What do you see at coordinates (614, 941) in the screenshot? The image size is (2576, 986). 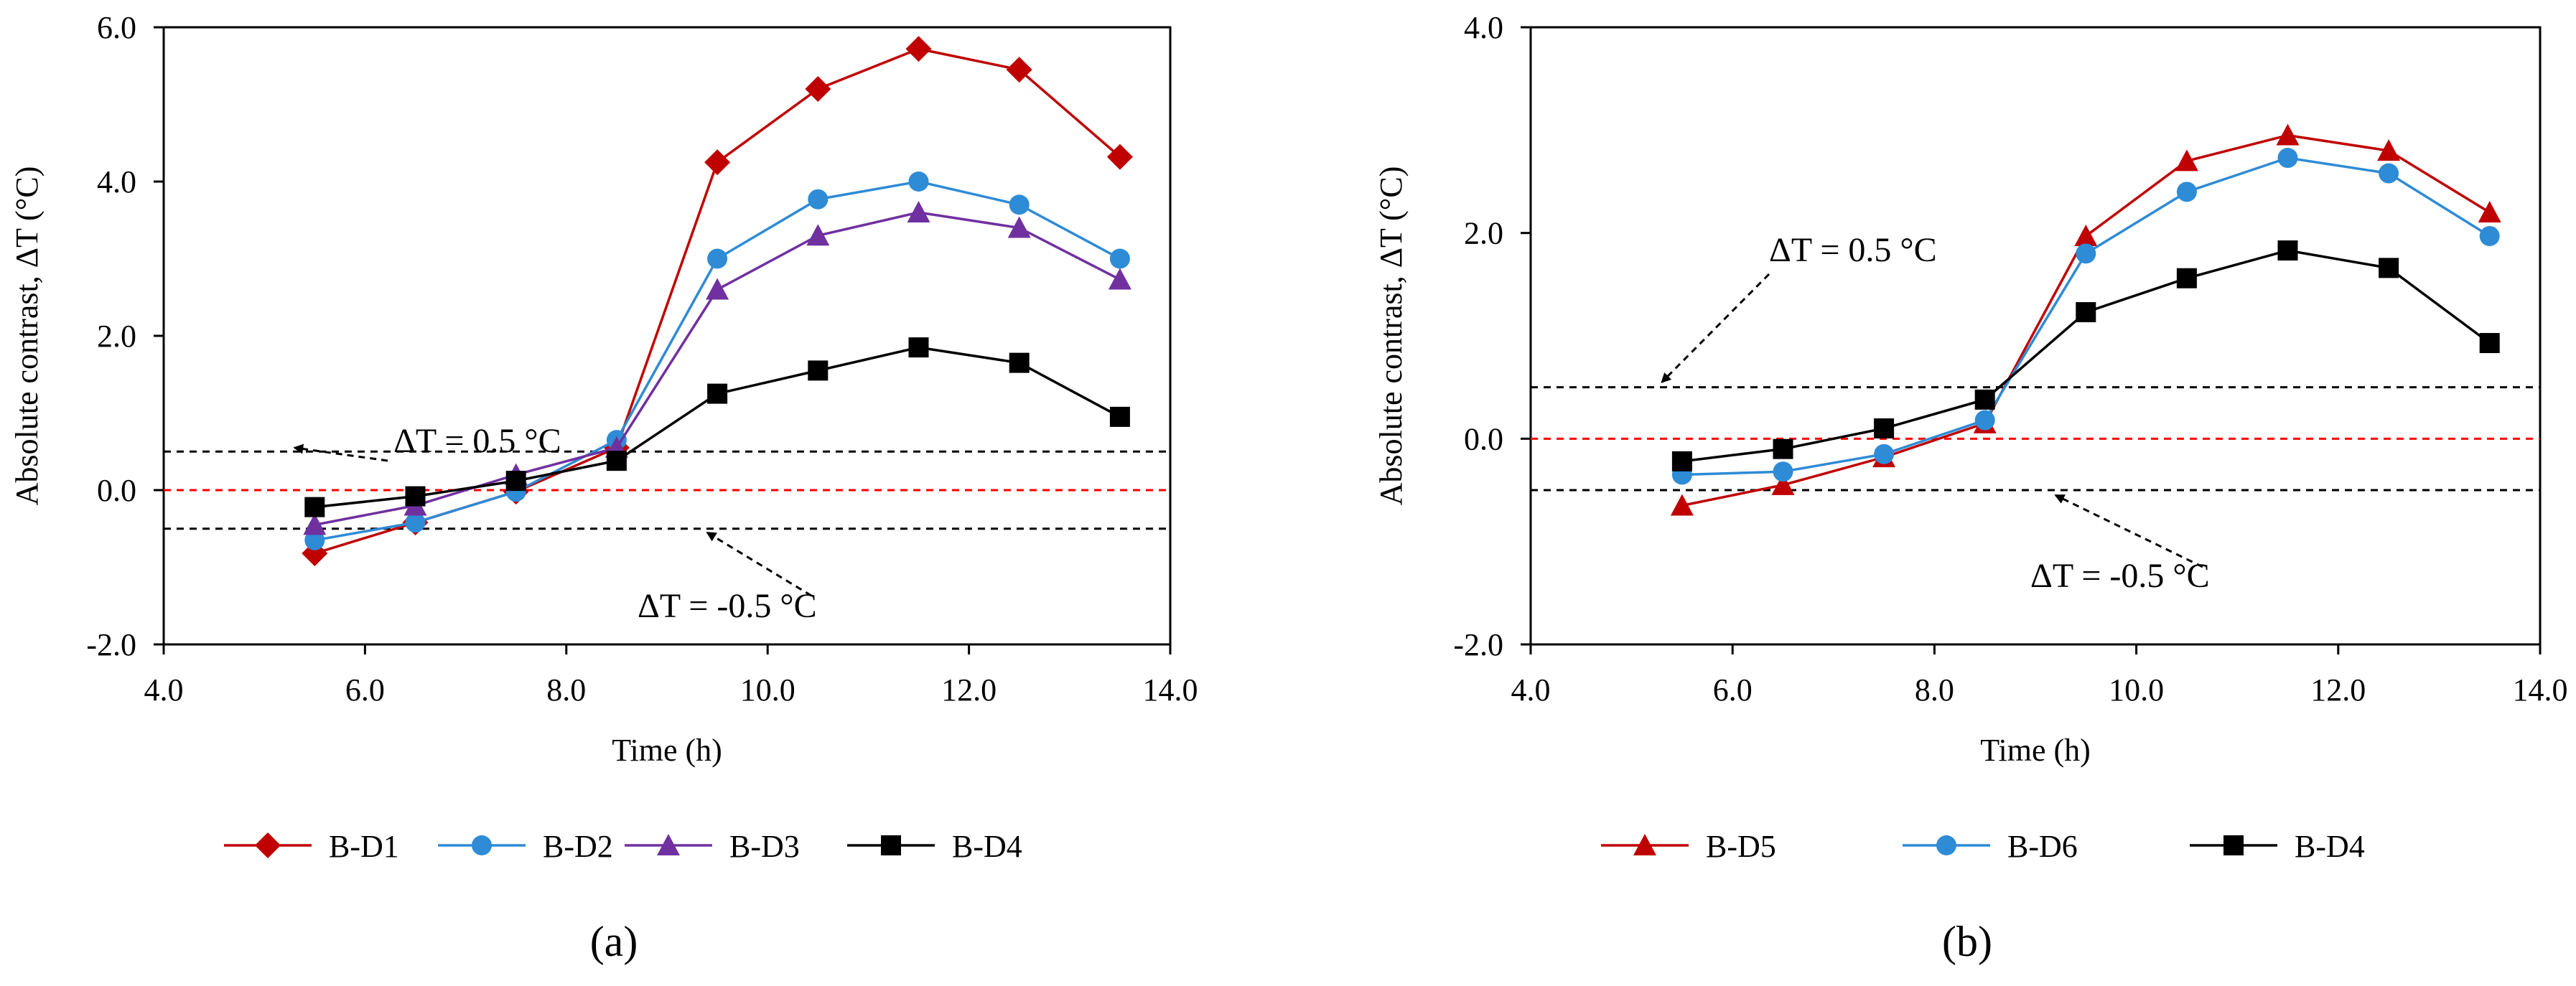 I see `panel-caption: (a)` at bounding box center [614, 941].